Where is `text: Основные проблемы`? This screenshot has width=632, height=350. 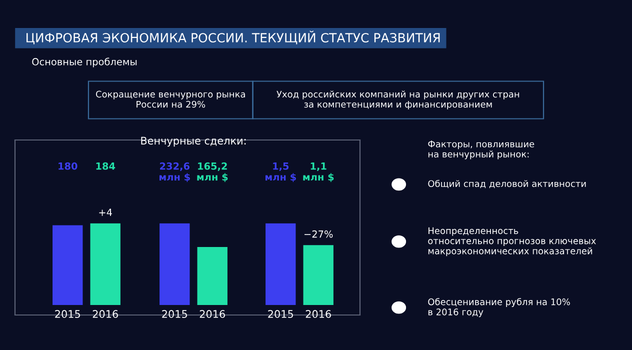
text: Основные проблемы is located at coordinates (84, 63).